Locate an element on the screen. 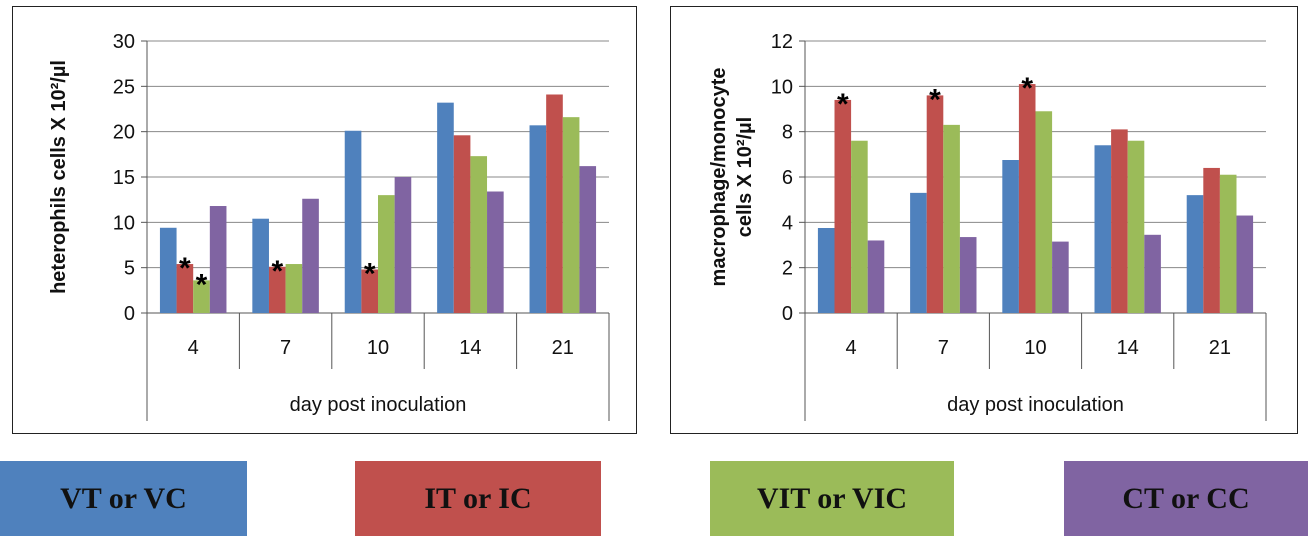  y-axis-title: cells X 10²/µl is located at coordinates (745, 177).